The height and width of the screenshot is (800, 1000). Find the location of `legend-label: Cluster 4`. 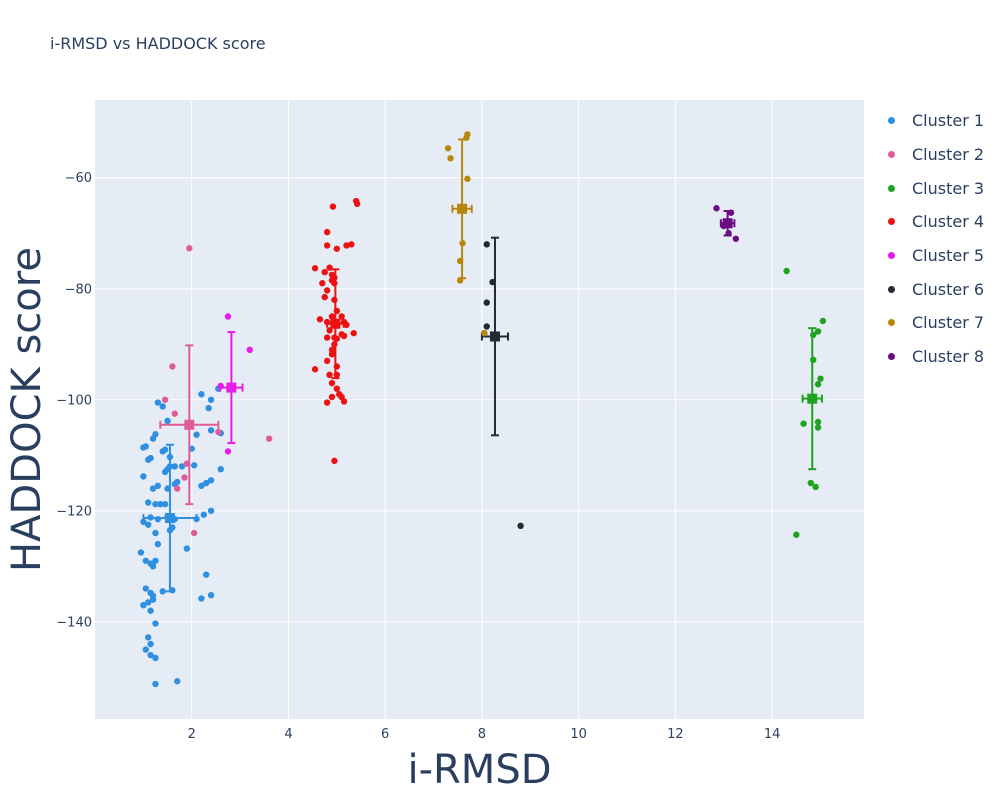

legend-label: Cluster 4 is located at coordinates (948, 222).